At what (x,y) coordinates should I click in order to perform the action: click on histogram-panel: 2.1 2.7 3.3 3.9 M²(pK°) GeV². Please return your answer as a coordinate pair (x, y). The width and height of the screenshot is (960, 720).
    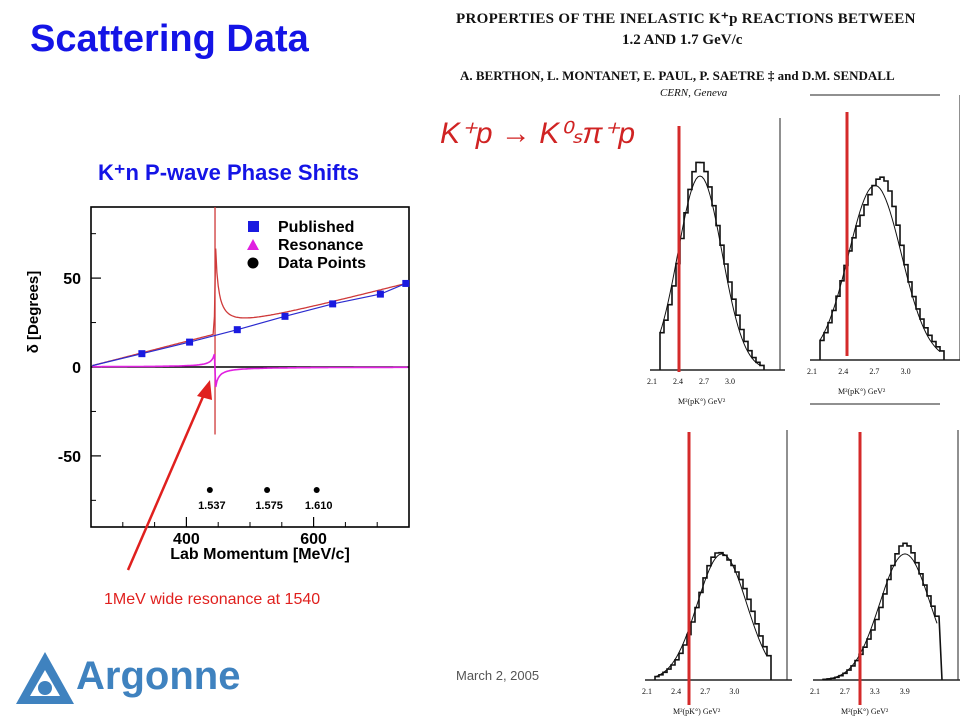
    Looking at the image, I should click on (885, 573).